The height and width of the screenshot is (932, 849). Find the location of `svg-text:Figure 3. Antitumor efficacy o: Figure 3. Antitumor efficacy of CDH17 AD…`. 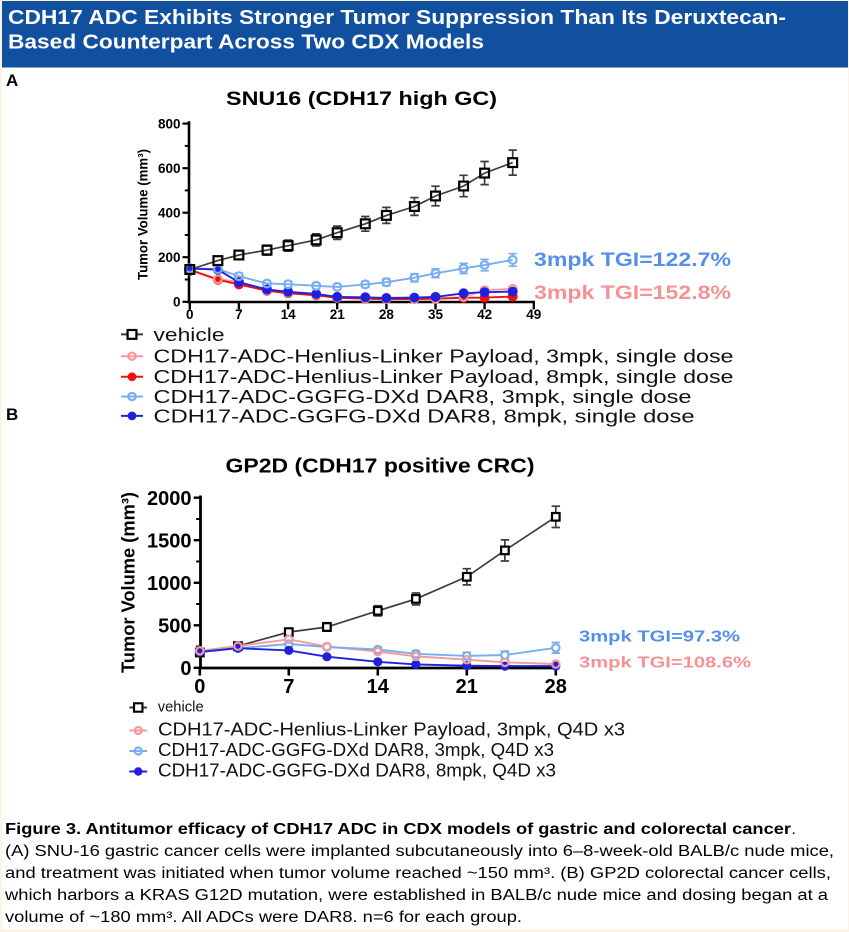

svg-text:Figure 3. Antitumor efficacy o: Figure 3. Antitumor efficacy of CDH17 AD… is located at coordinates (398, 829).